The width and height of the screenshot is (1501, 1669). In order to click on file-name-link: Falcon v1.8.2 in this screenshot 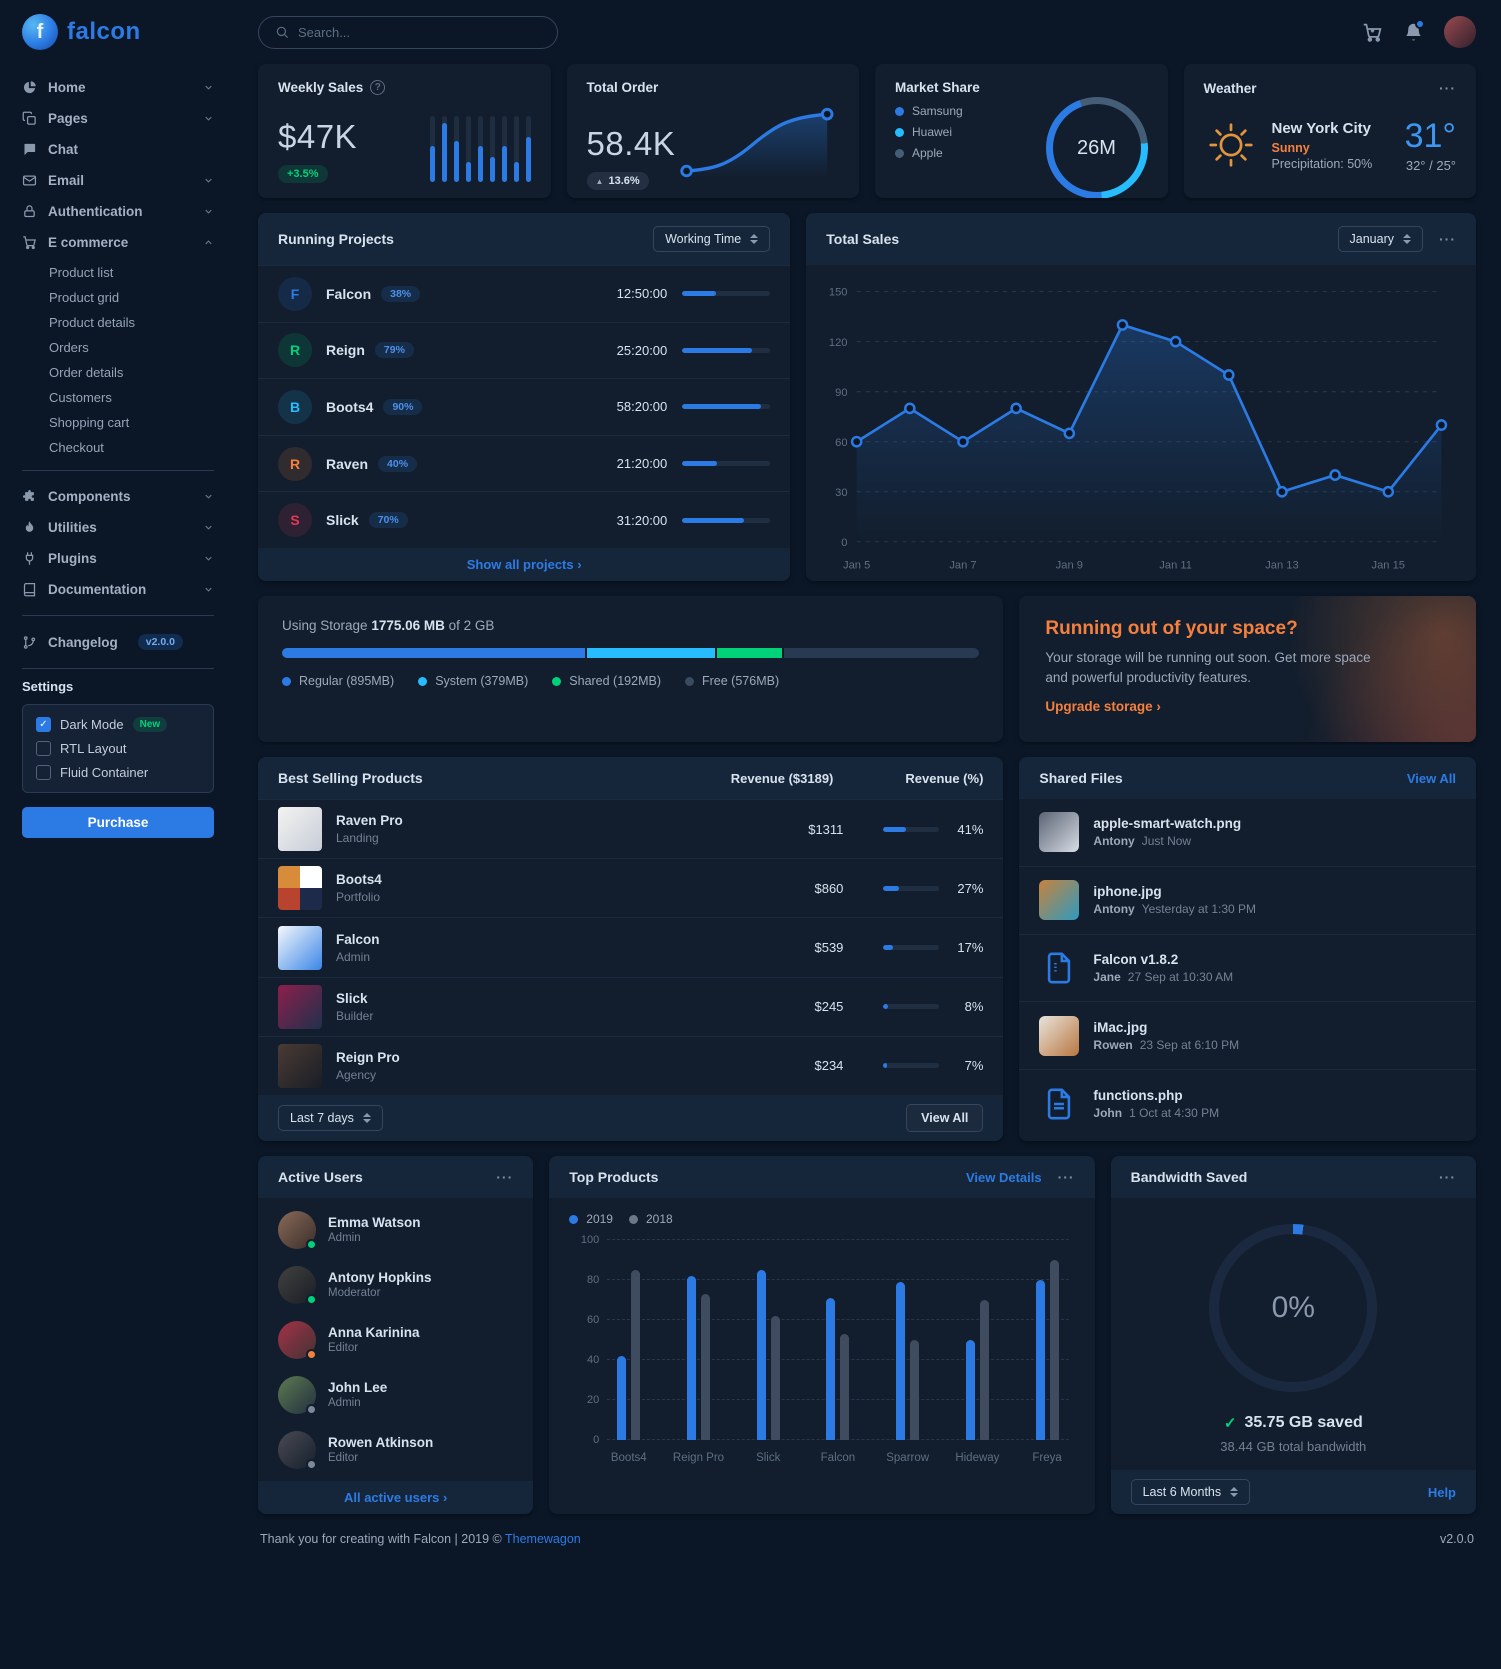, I will do `click(1136, 959)`.